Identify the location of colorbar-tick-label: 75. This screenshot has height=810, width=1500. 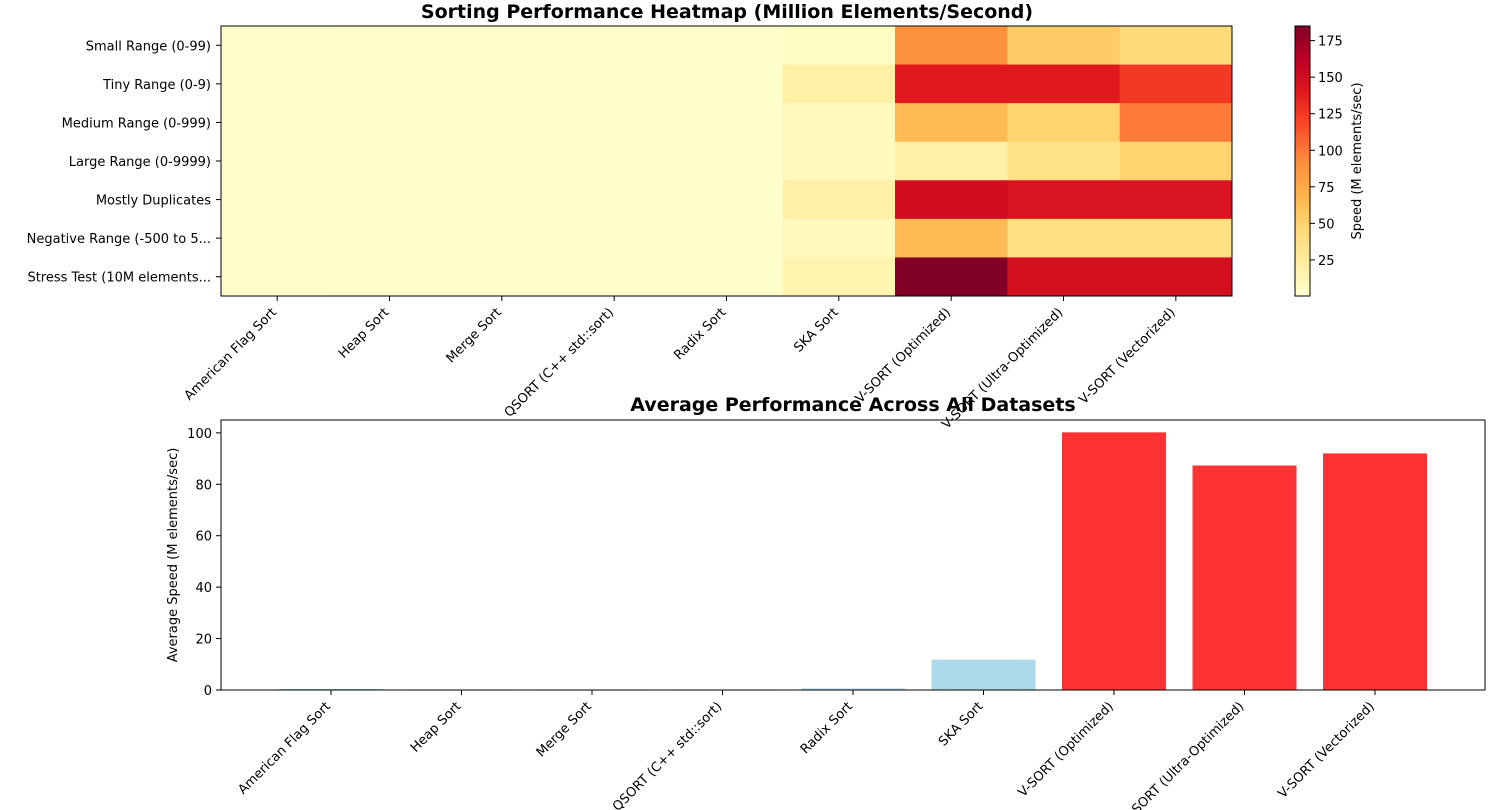
(1326, 188).